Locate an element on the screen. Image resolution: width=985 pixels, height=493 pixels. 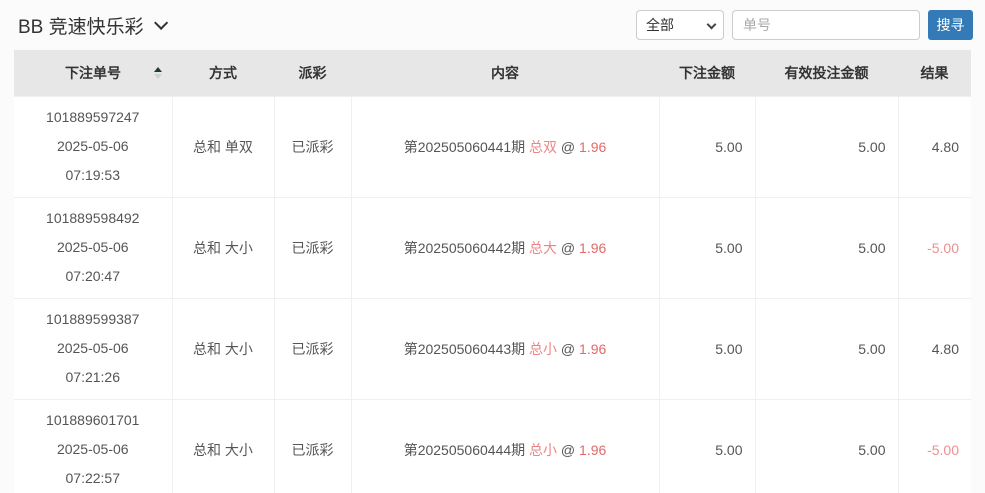
sort-icon is located at coordinates (158, 72).